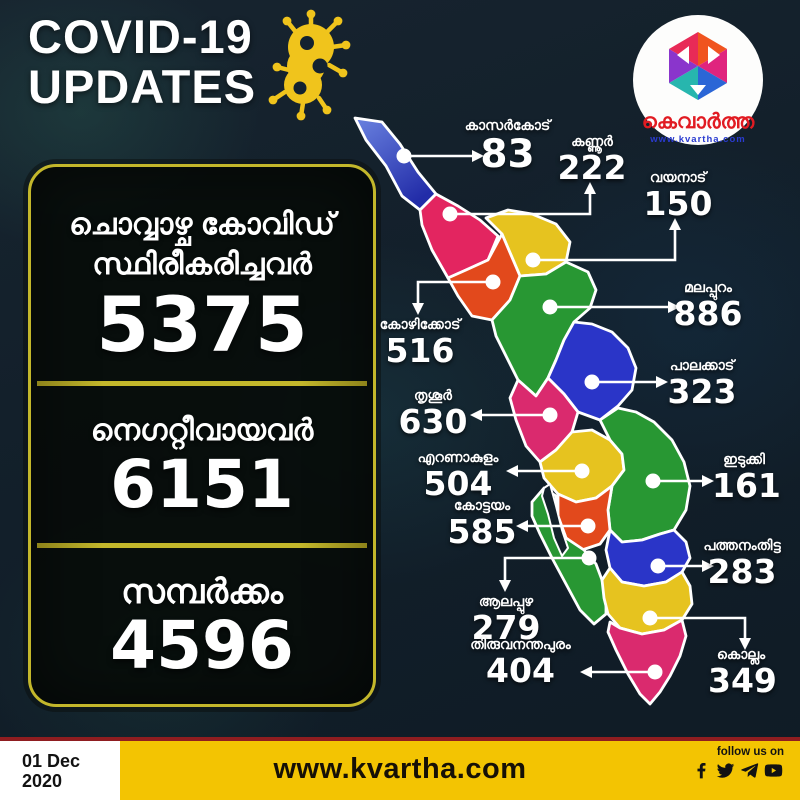 This screenshot has width=800, height=800. Describe the element at coordinates (202, 645) in the screenshot. I see `stat-contact-value: 4596` at that location.